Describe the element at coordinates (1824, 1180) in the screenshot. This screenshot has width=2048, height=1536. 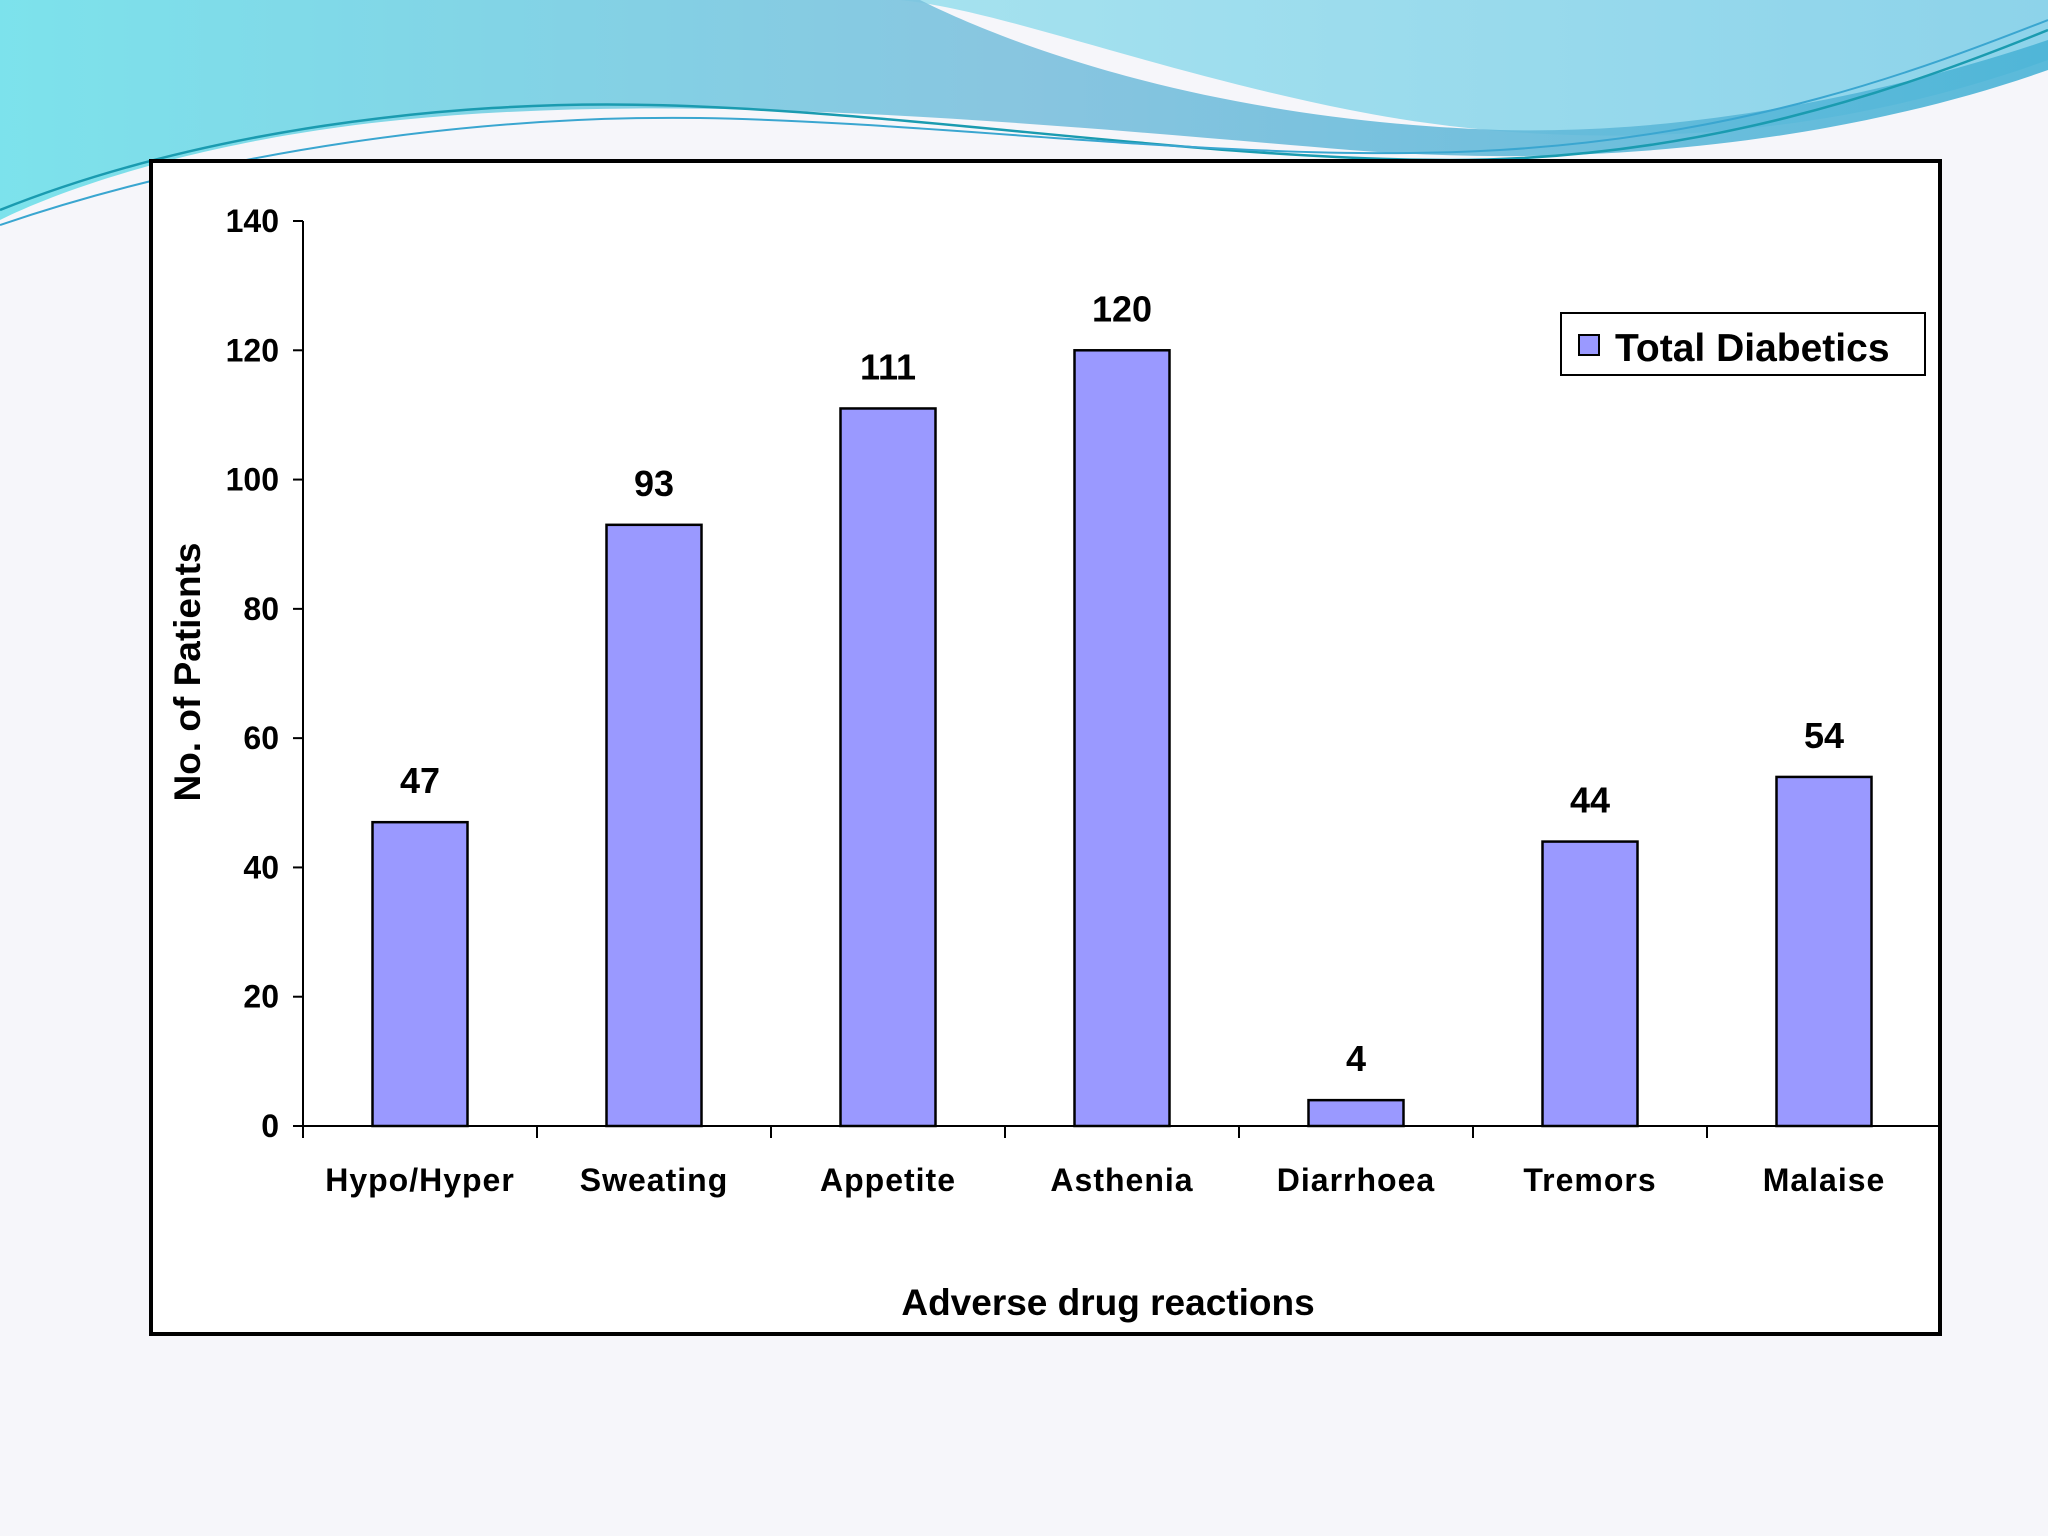
I see `x-category-label: Malaise` at that location.